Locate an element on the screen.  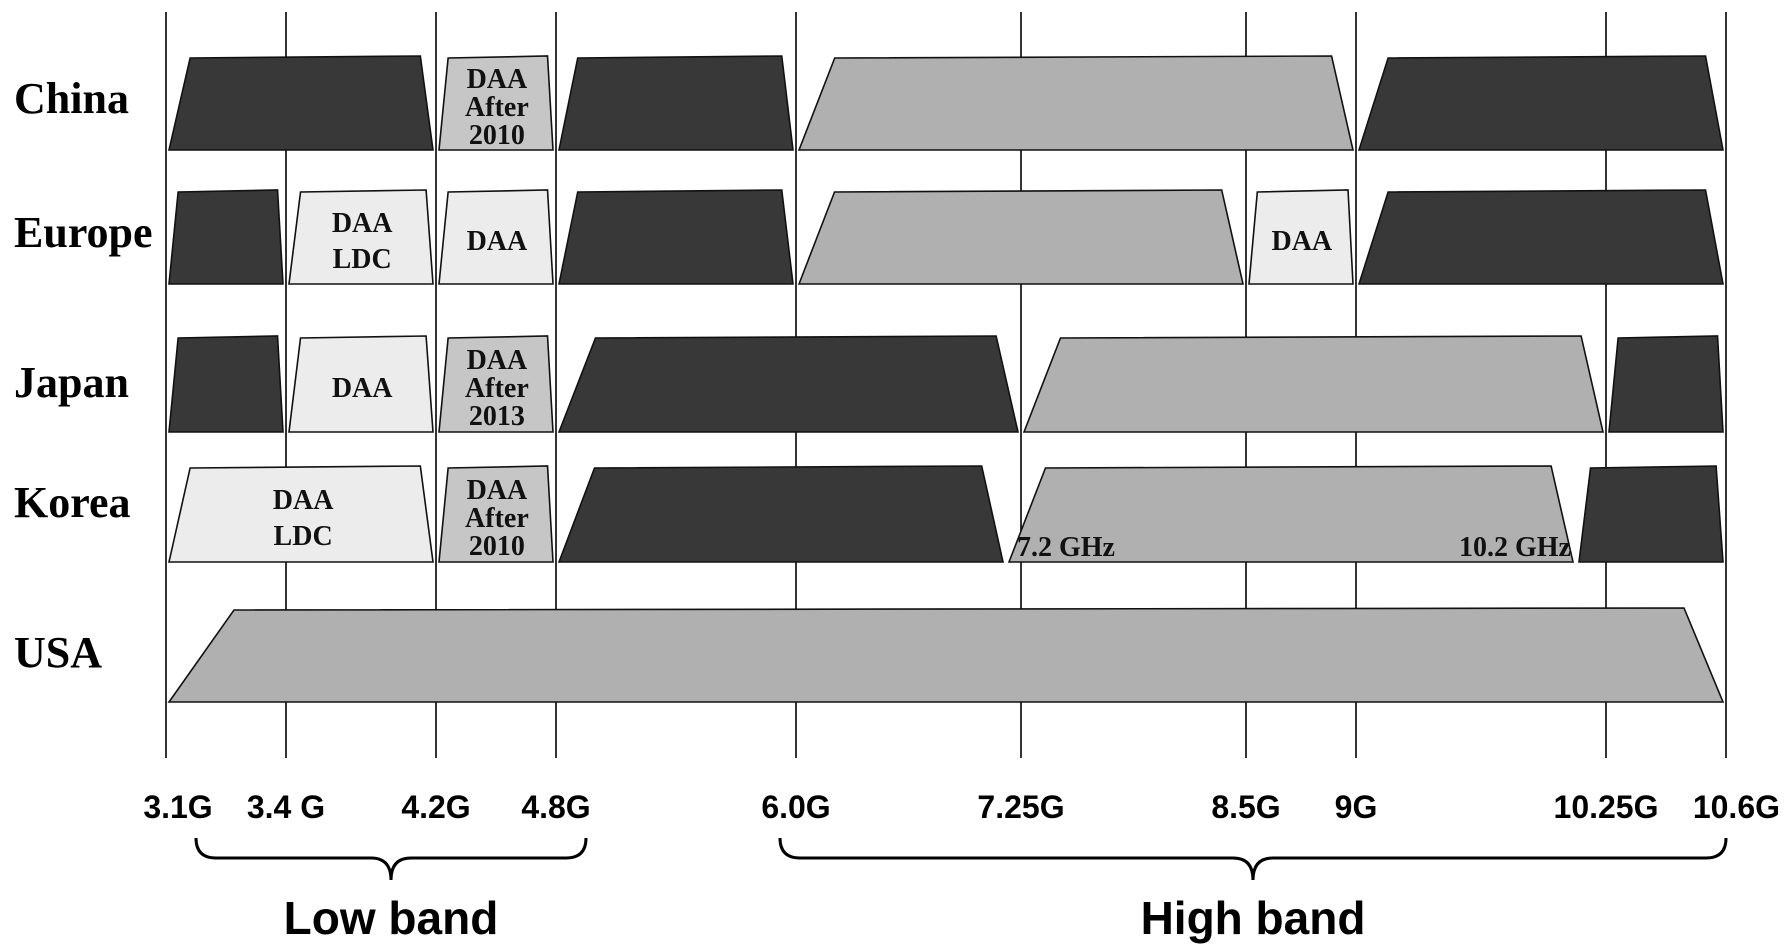
tick-label: 3.1G is located at coordinates (177, 807).